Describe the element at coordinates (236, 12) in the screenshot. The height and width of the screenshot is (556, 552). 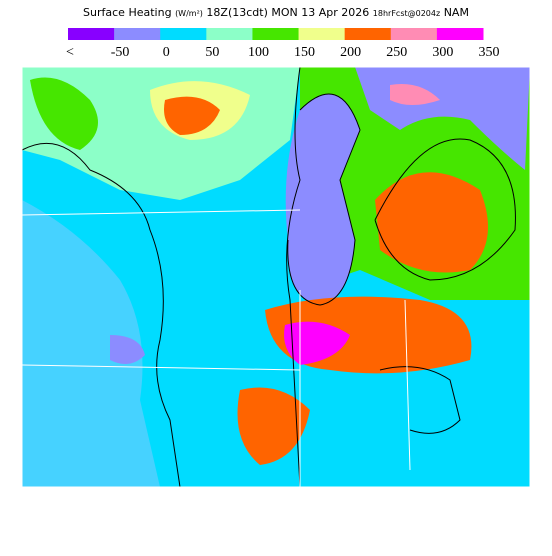
I see `title-time: 18Z(13cdt)` at that location.